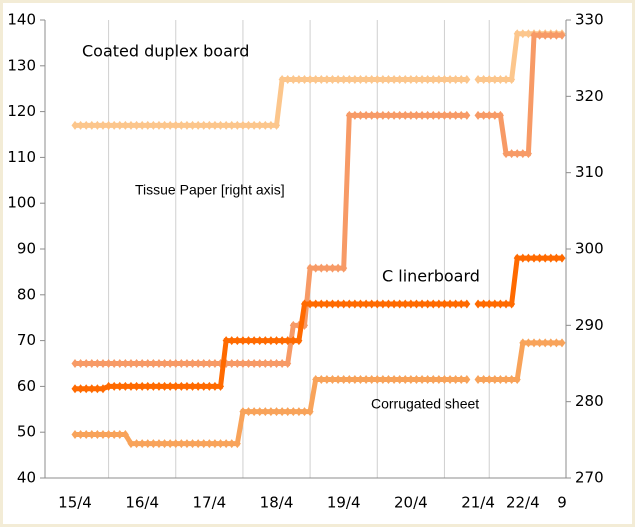  What do you see at coordinates (589, 172) in the screenshot?
I see `y2-tick-label: 310` at bounding box center [589, 172].